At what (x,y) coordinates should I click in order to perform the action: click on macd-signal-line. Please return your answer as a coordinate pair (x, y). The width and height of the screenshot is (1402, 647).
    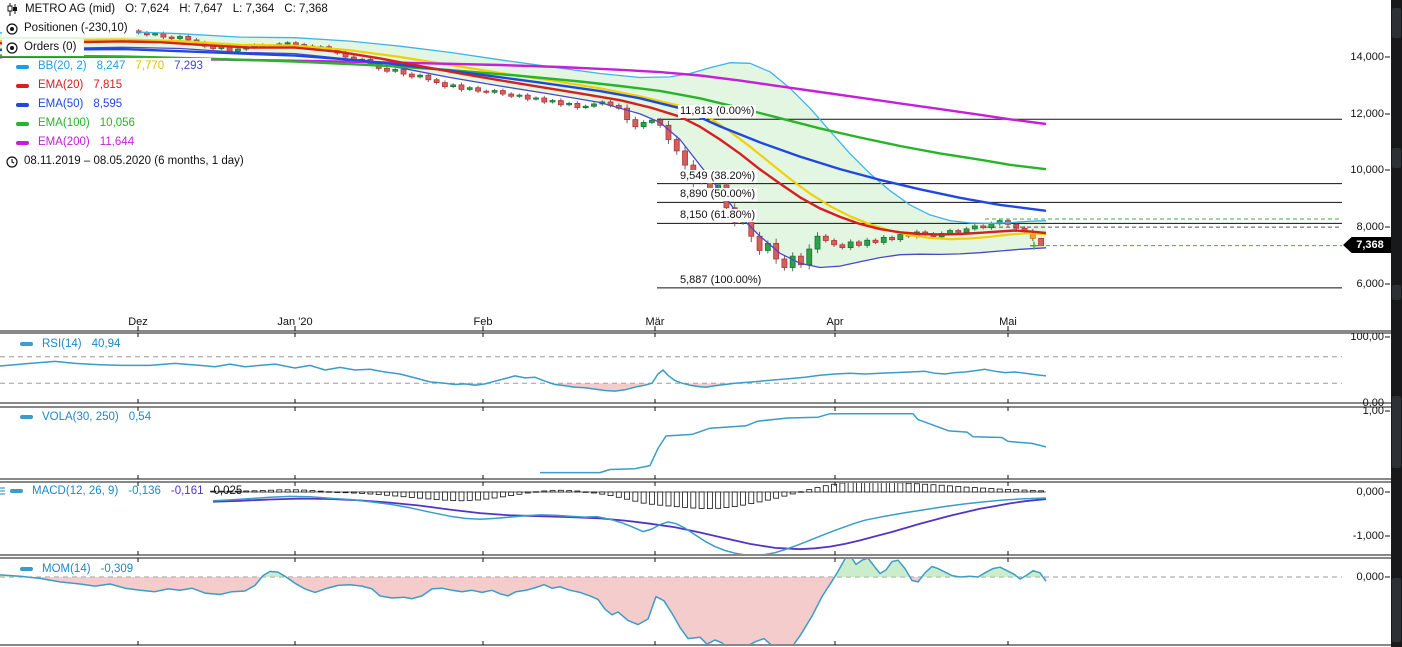
    Looking at the image, I should click on (629, 524).